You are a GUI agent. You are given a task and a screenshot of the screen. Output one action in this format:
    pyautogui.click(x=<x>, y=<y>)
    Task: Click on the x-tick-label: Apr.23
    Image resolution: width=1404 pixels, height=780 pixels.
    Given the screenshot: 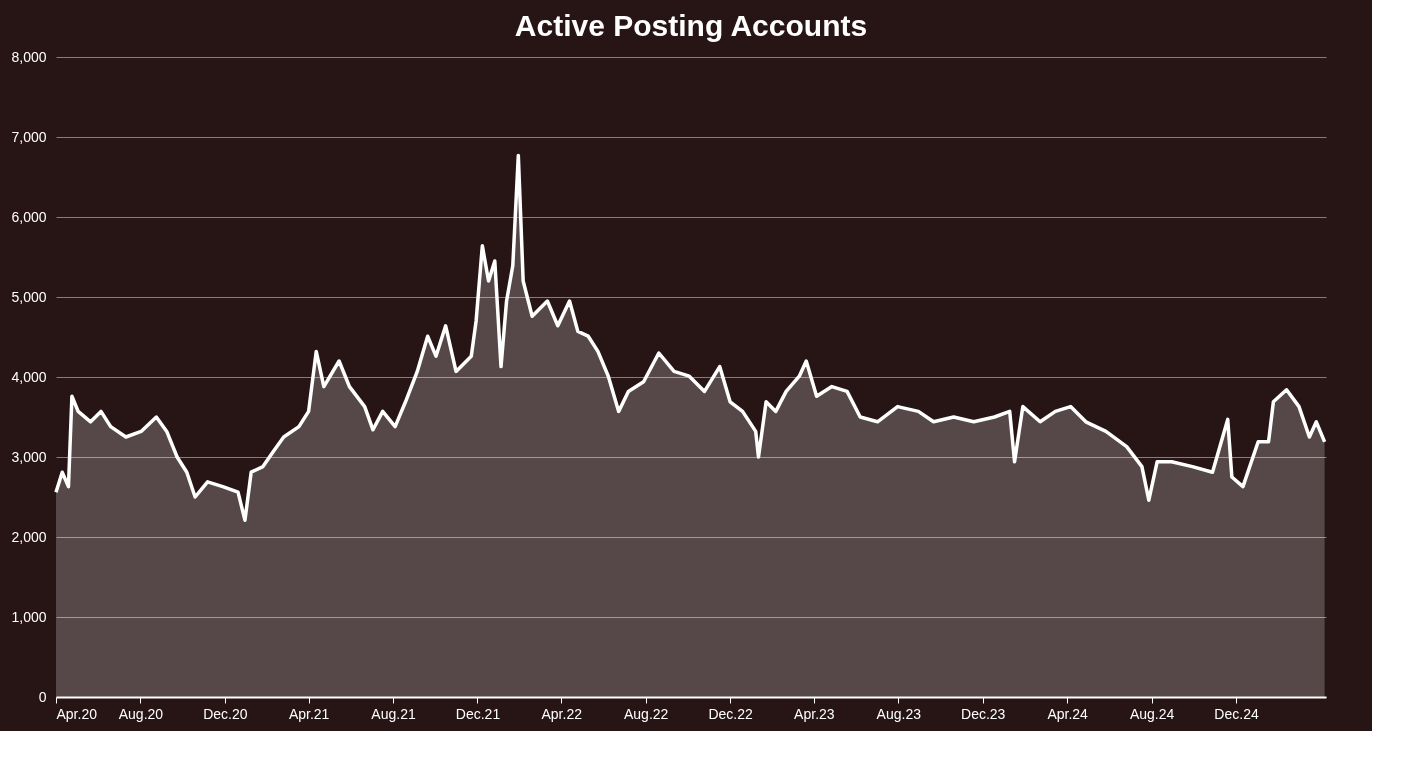 What is the action you would take?
    pyautogui.click(x=814, y=713)
    